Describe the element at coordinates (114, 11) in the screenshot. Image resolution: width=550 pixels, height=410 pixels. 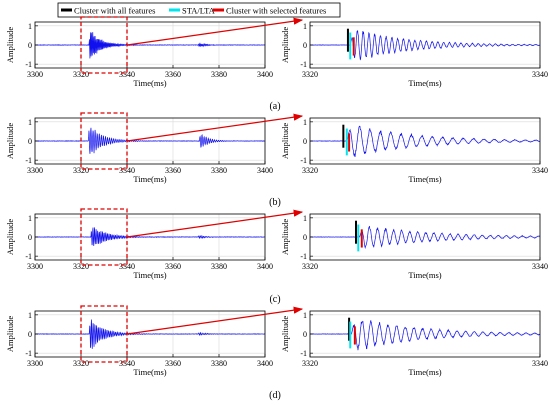
I see `legend-label-cluster-all: Cluster with all features` at that location.